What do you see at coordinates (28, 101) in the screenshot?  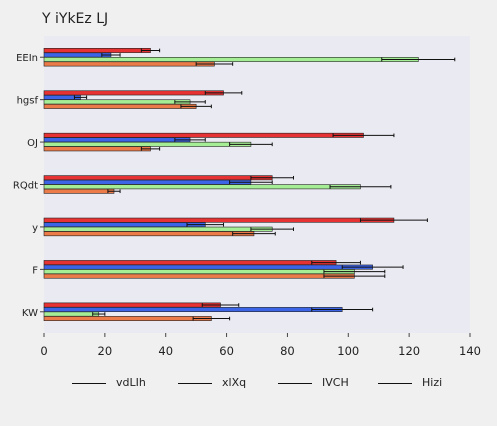 I see `y-tick-label: hgsf` at bounding box center [28, 101].